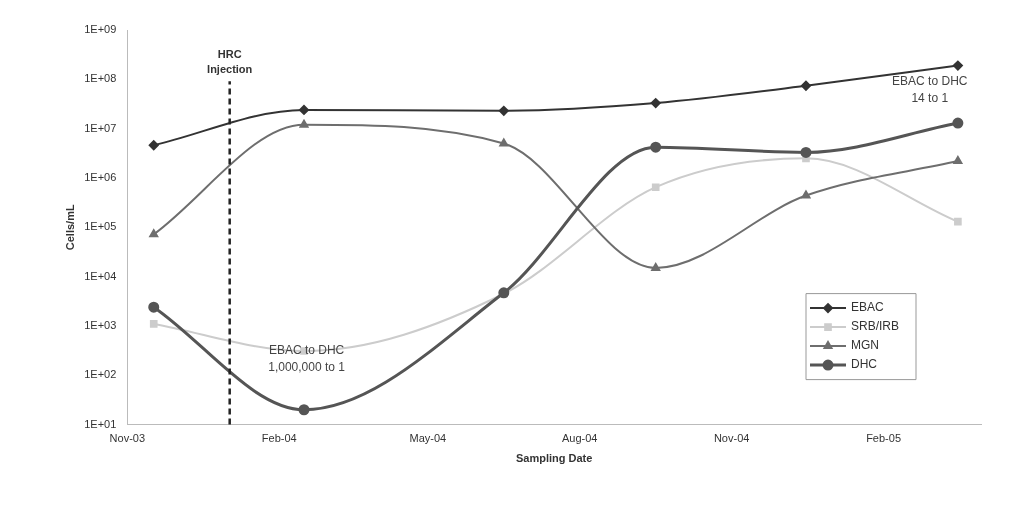 This screenshot has width=1031, height=520. I want to click on y-tick-label: 1E+09, so click(100, 29).